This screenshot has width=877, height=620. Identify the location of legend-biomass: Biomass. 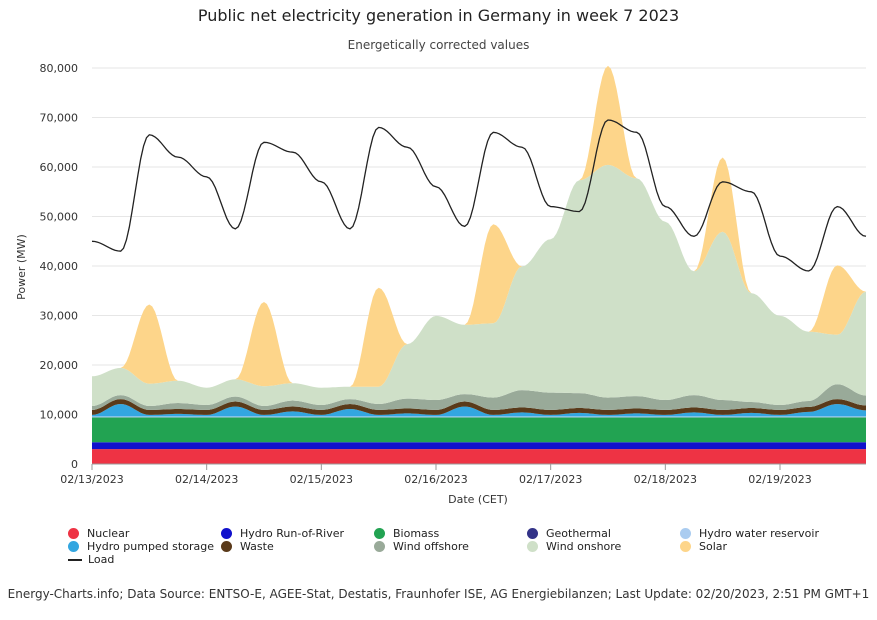
(450, 533).